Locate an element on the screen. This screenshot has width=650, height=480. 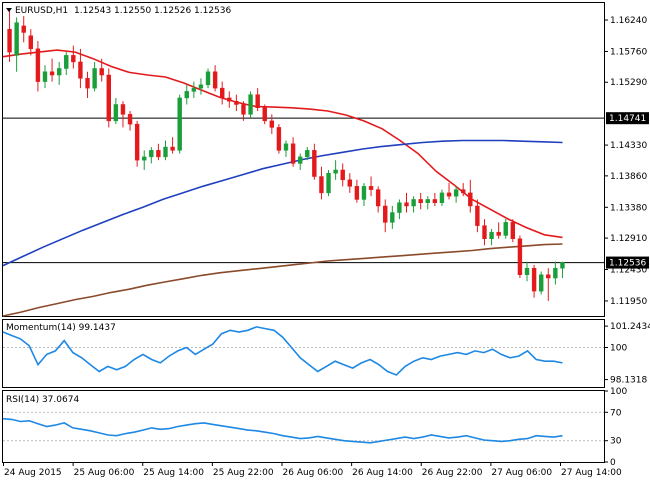
rsi-axis-label: 30 is located at coordinates (616, 442).